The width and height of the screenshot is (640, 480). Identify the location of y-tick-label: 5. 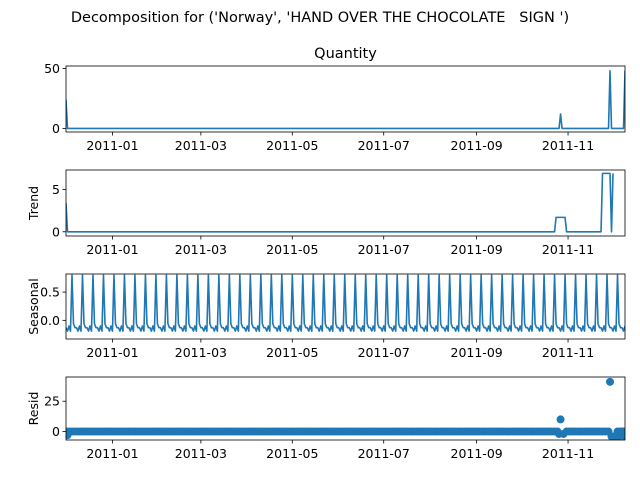
(56, 189).